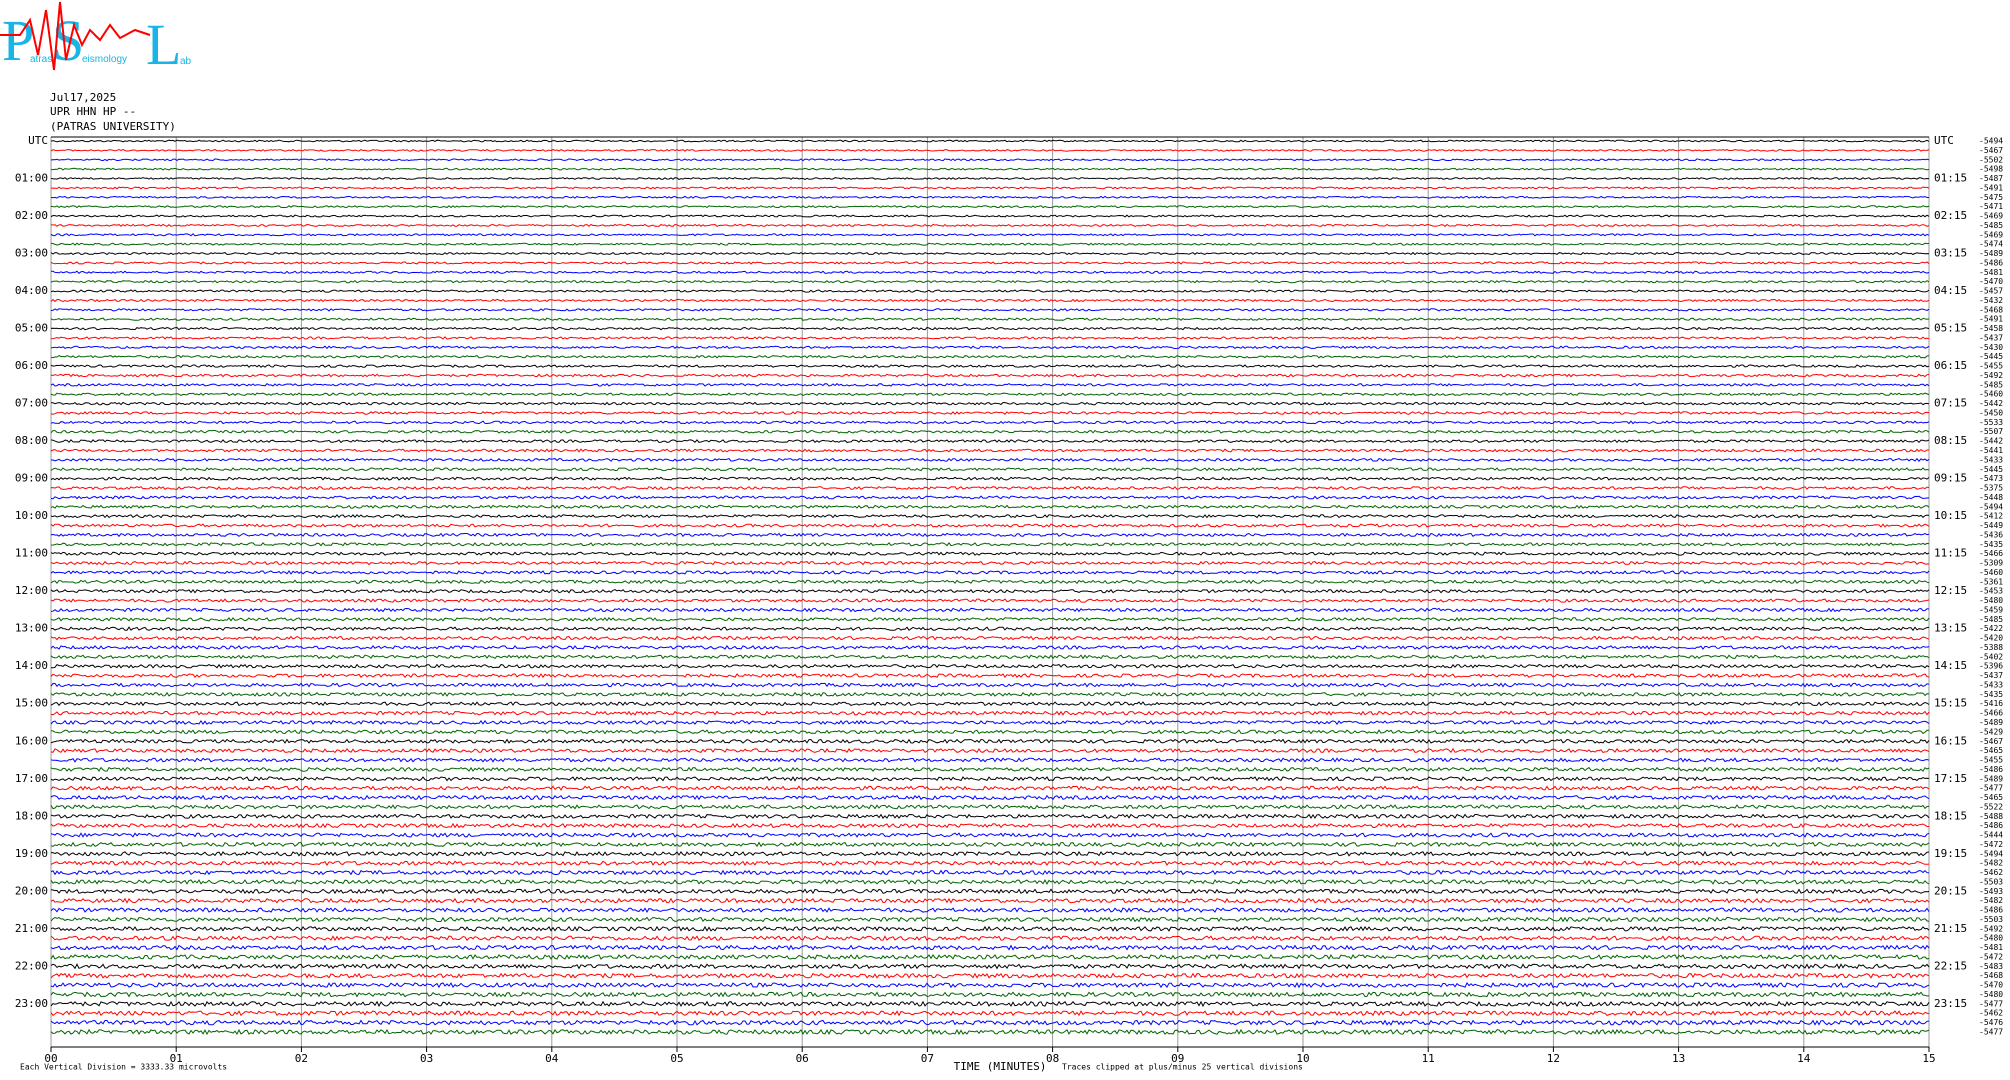  I want to click on row-offset: -5412, so click(1991, 516).